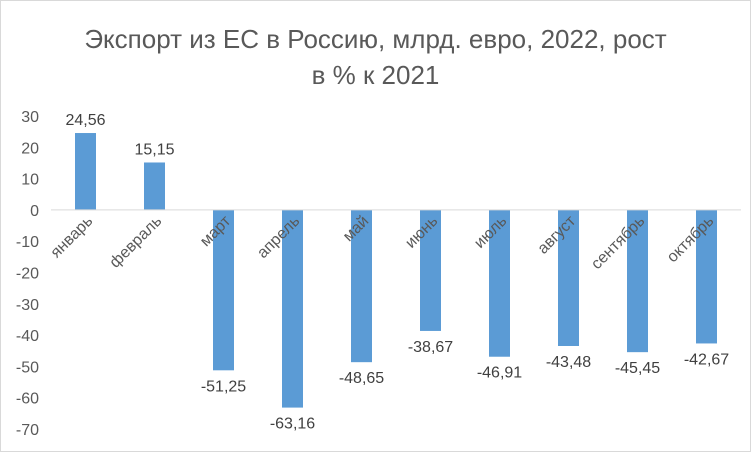 The image size is (751, 452). I want to click on y-tick-label: -60, so click(27, 399).